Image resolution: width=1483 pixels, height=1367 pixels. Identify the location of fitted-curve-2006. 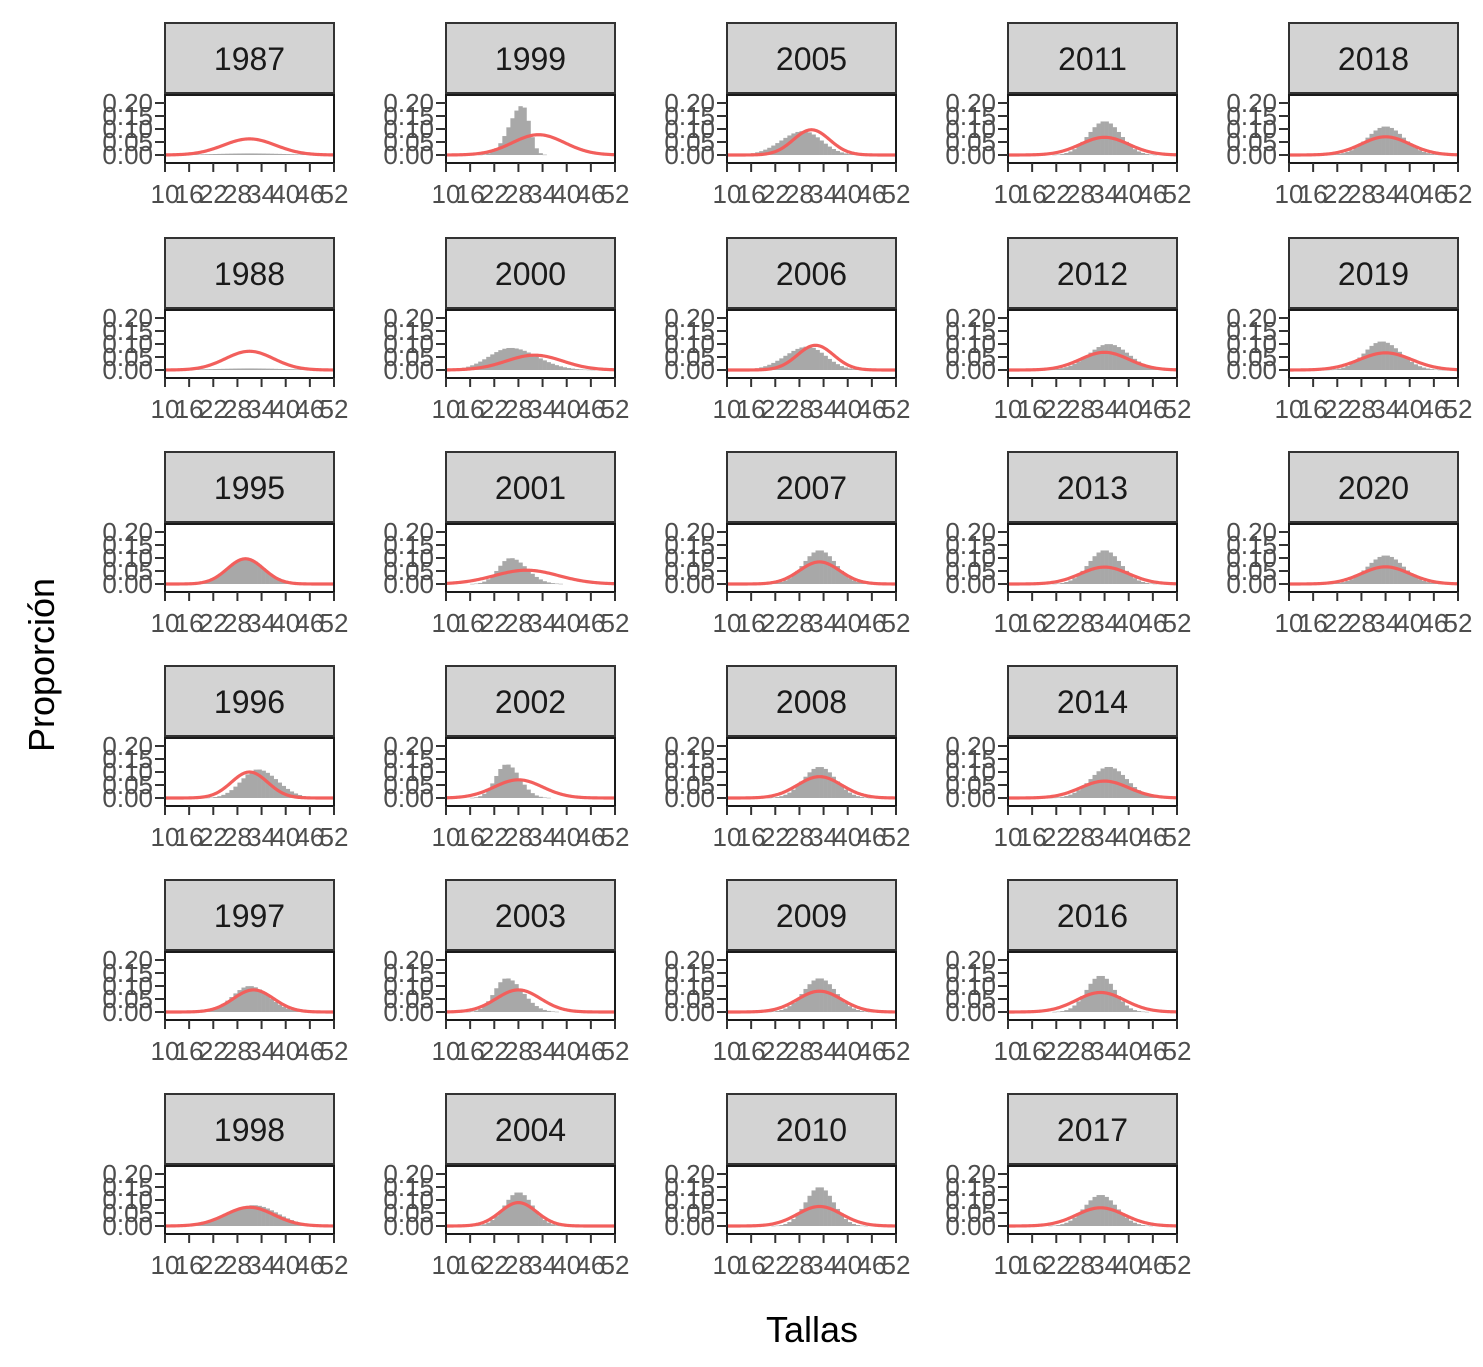
(811, 357).